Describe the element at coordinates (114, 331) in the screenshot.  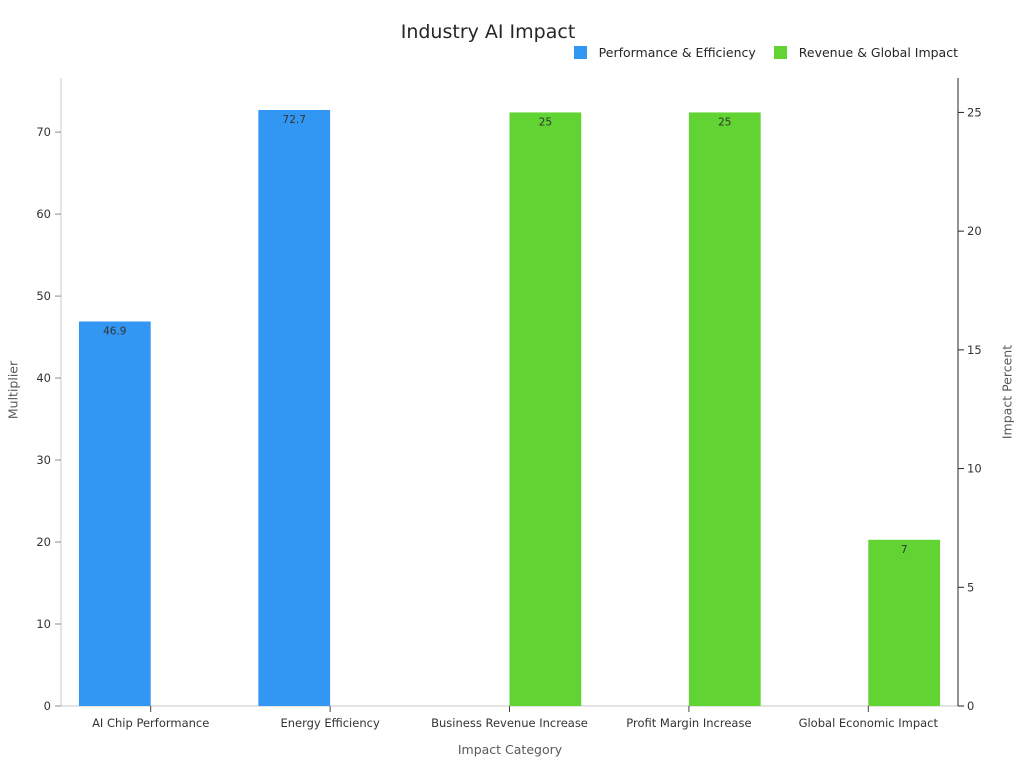
I see `bar-value-label: 46.9` at that location.